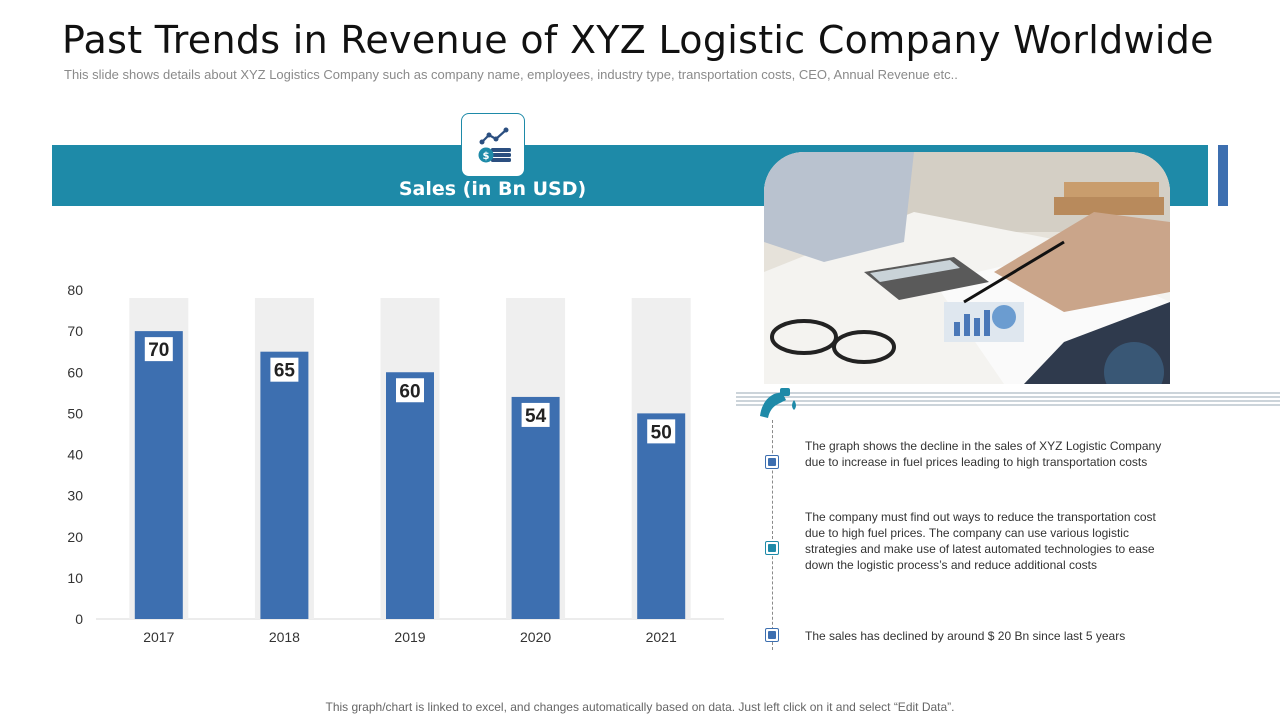  I want to click on x-tick-label: 2021, so click(661, 637).